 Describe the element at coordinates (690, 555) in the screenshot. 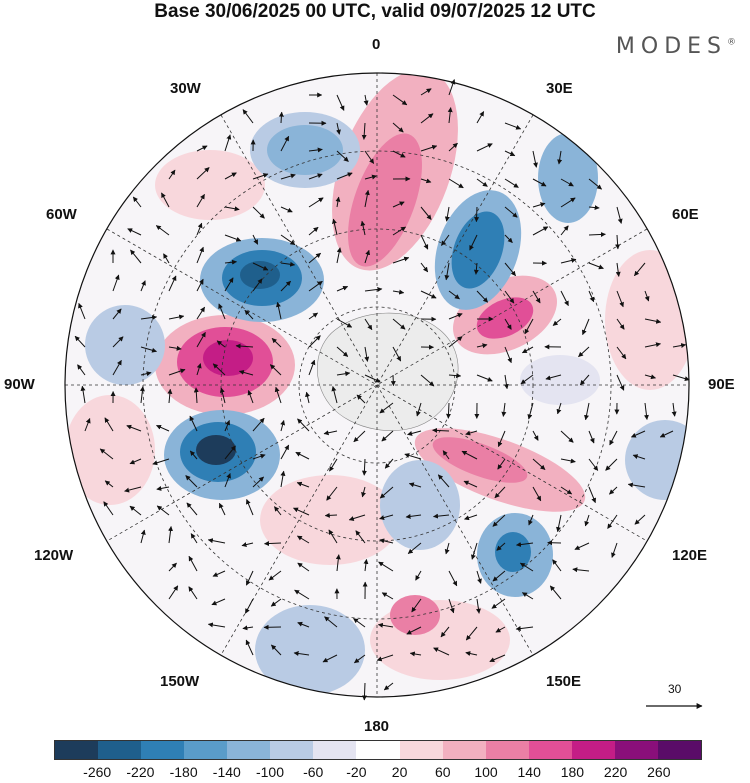

I see `lon-label-120e: 120E` at that location.